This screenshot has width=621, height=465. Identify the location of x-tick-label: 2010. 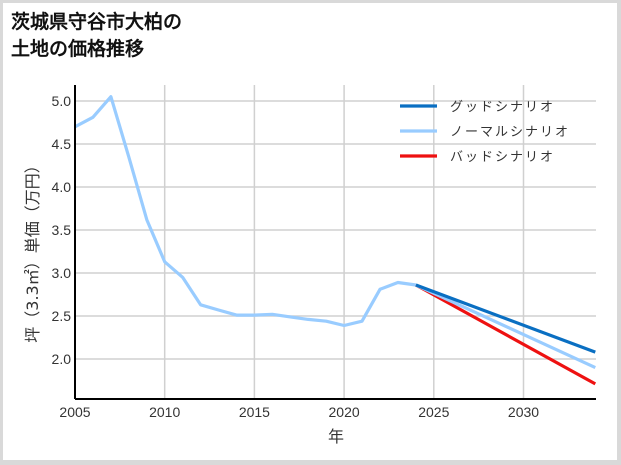
(164, 412).